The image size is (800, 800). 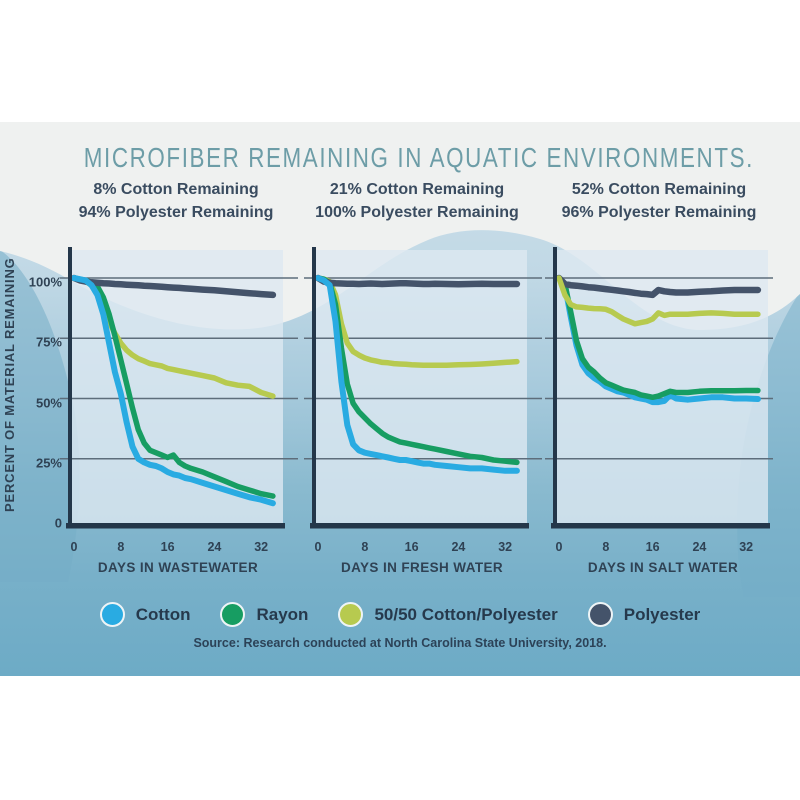 I want to click on legend-label: 50/50 Cotton/Polyester, so click(x=466, y=614).